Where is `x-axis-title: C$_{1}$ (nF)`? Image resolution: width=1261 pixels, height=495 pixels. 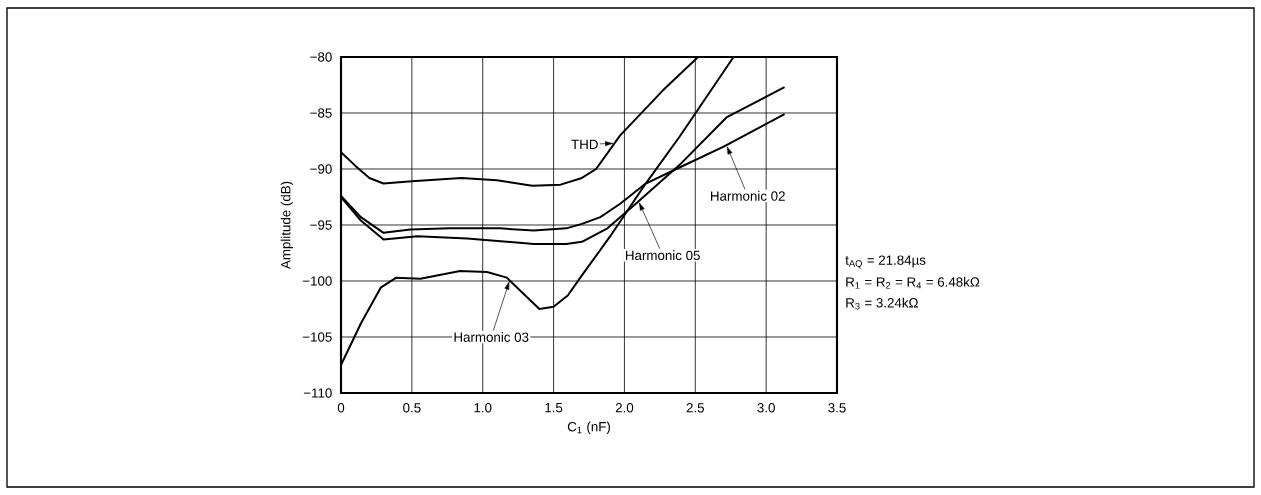 x-axis-title: C$_{1}$ (nF) is located at coordinates (588, 428).